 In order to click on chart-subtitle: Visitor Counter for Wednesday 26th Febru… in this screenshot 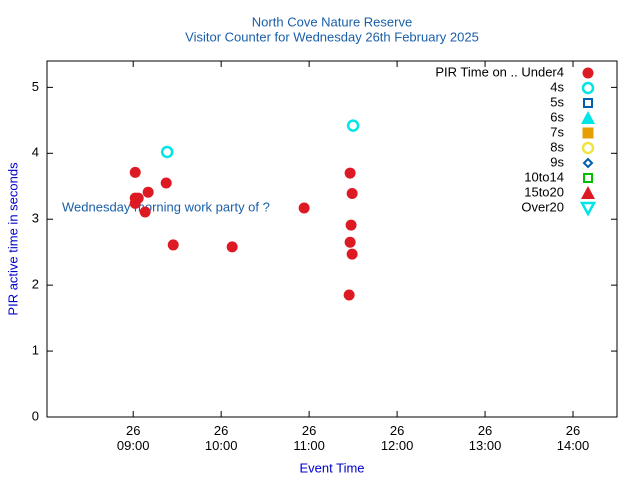, I will do `click(332, 36)`.